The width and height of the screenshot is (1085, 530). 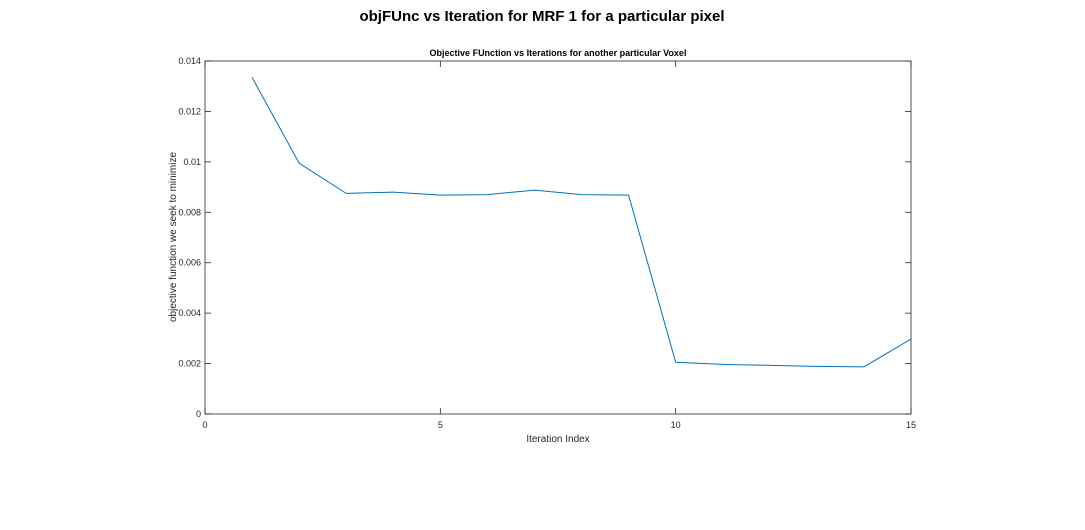 What do you see at coordinates (189, 212) in the screenshot?
I see `y-tick-label: 0.008` at bounding box center [189, 212].